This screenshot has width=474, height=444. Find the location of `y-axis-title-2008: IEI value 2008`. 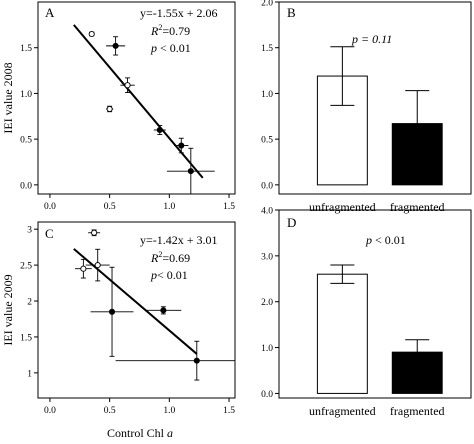

y-axis-title-2008: IEI value 2008 is located at coordinates (8, 97).